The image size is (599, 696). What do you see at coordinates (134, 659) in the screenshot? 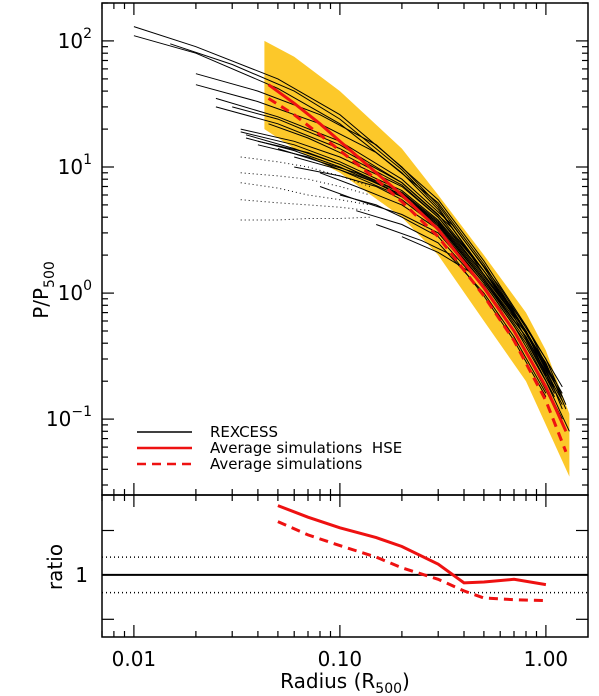
I see `x-tick-label: 0.01` at bounding box center [134, 659].